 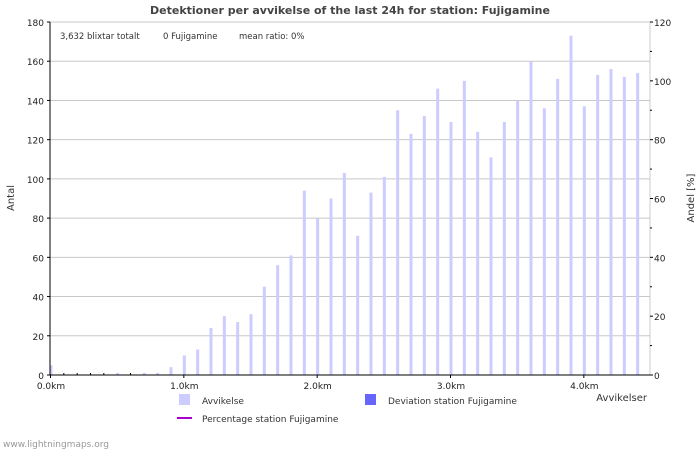 I want to click on info-ratio: mean ratio: 0%, so click(x=271, y=37).